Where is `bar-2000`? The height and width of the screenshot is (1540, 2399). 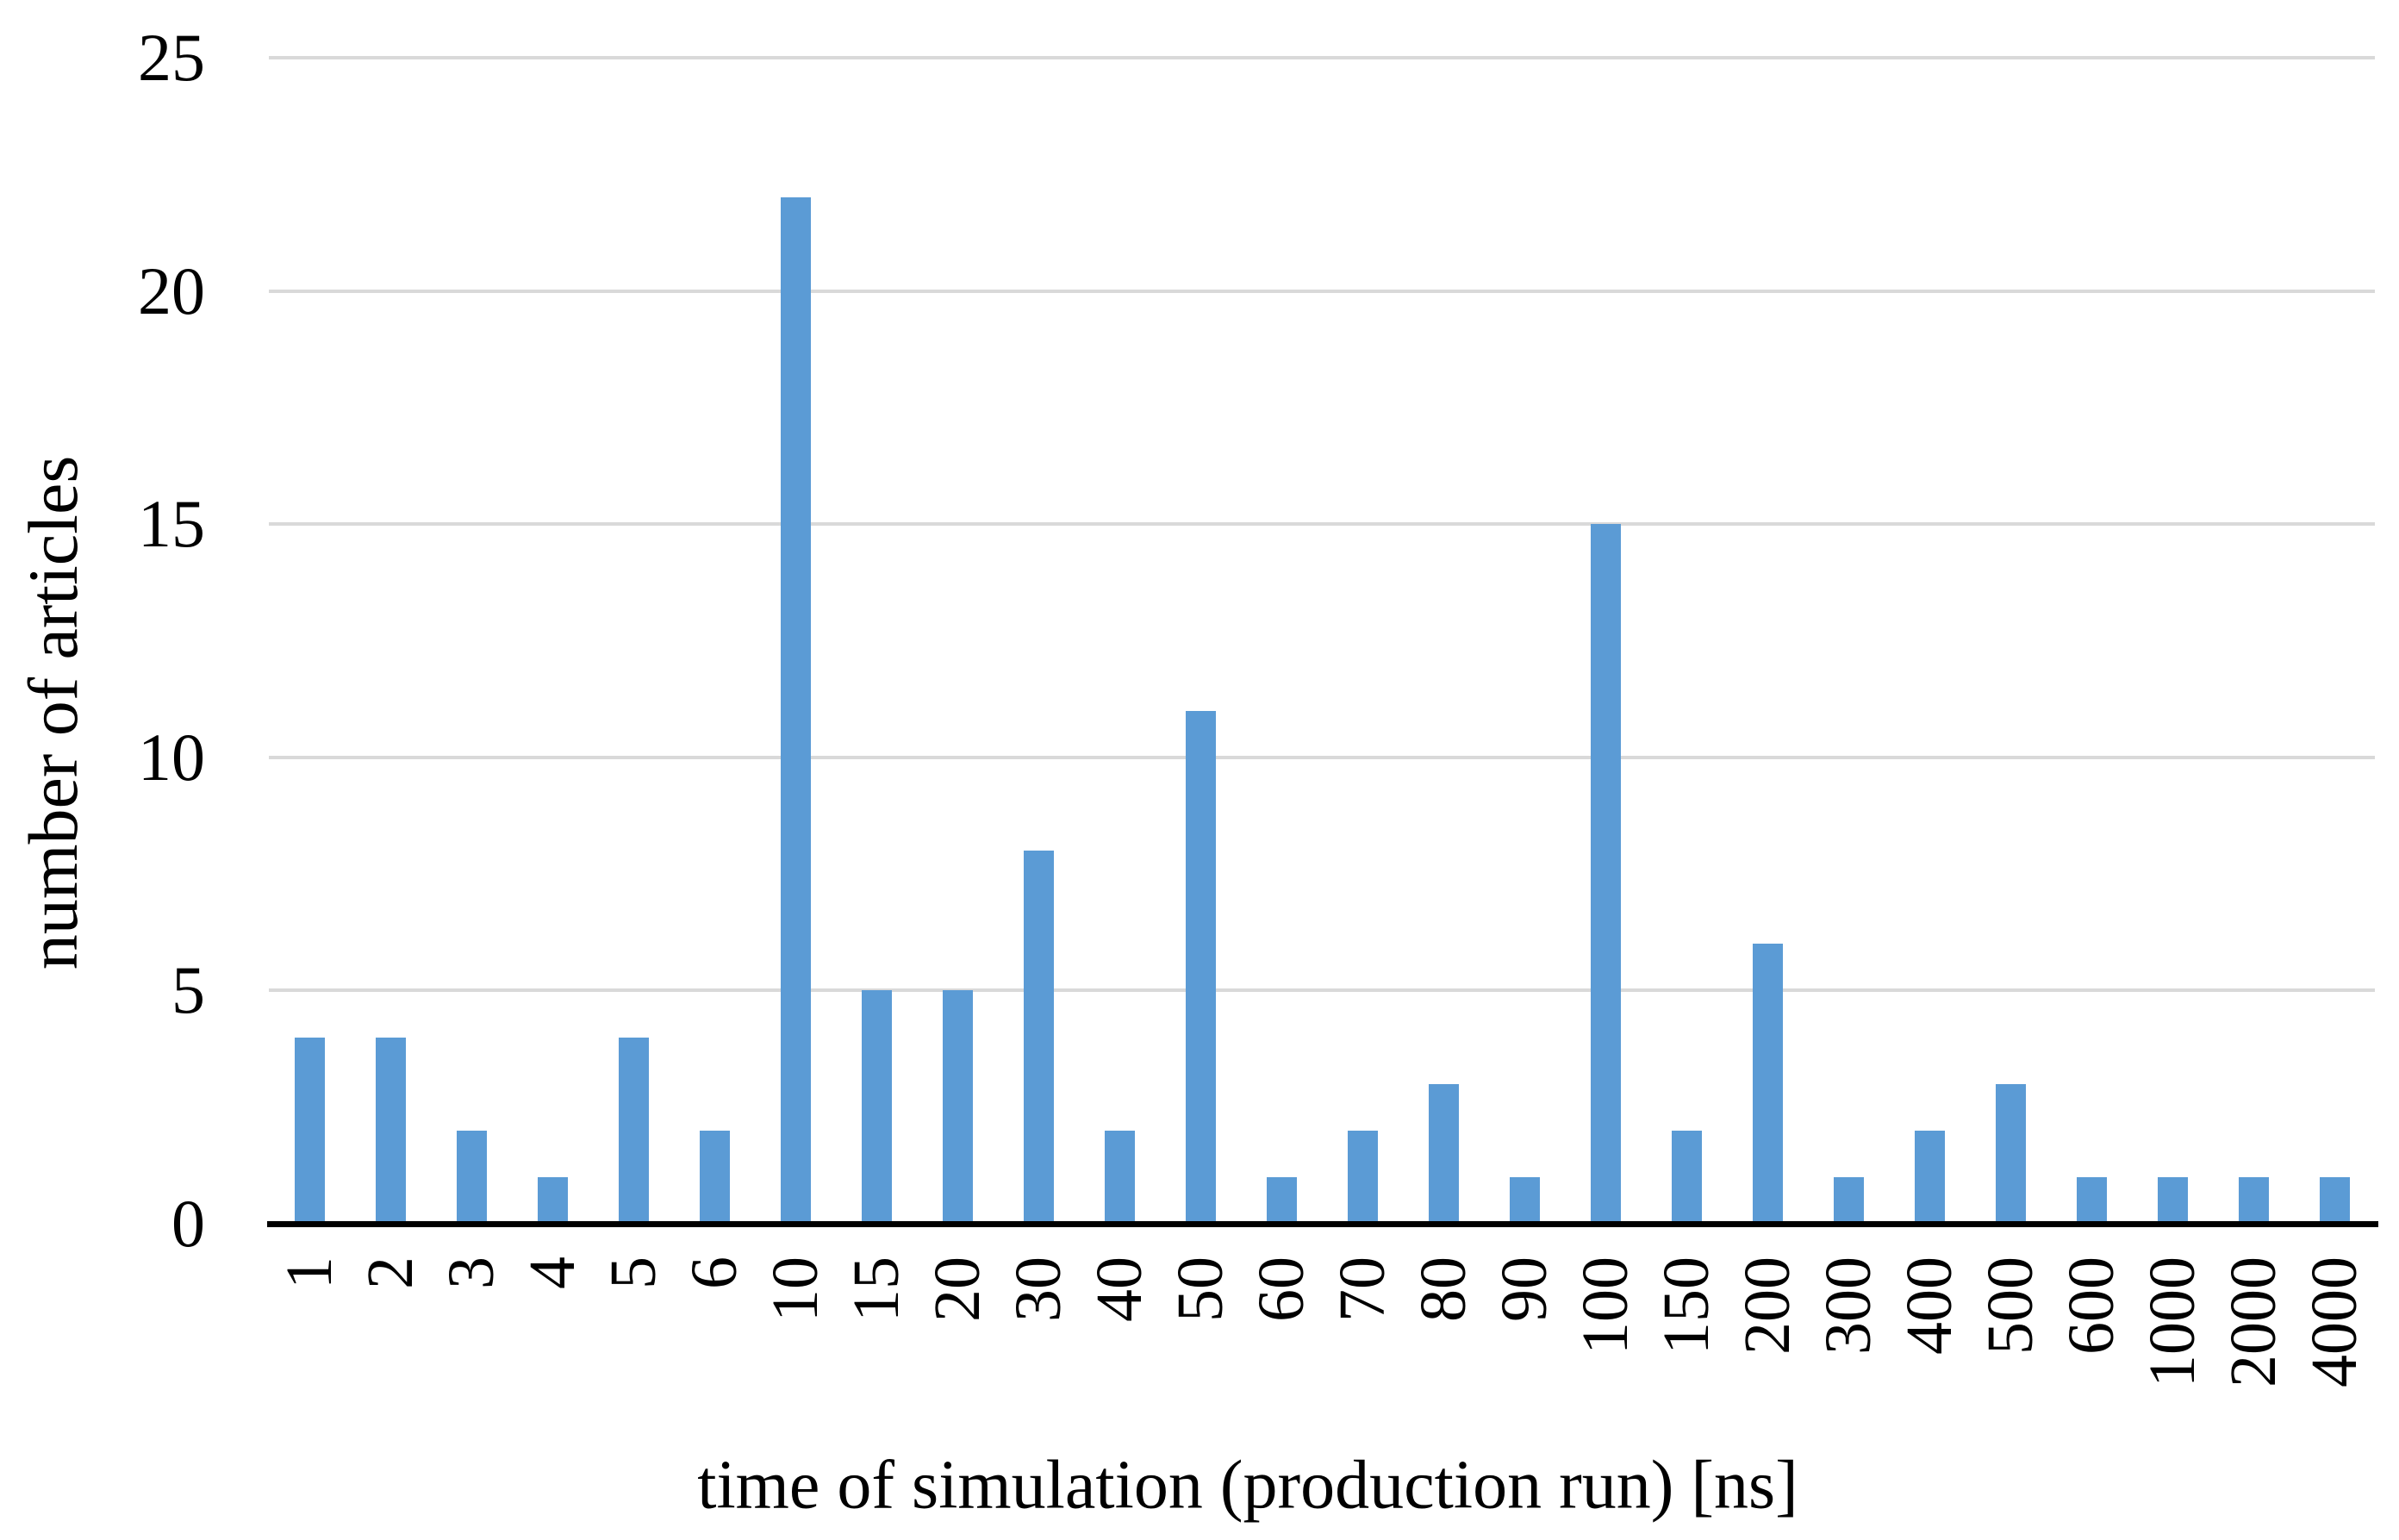 bar-2000 is located at coordinates (2253, 1200).